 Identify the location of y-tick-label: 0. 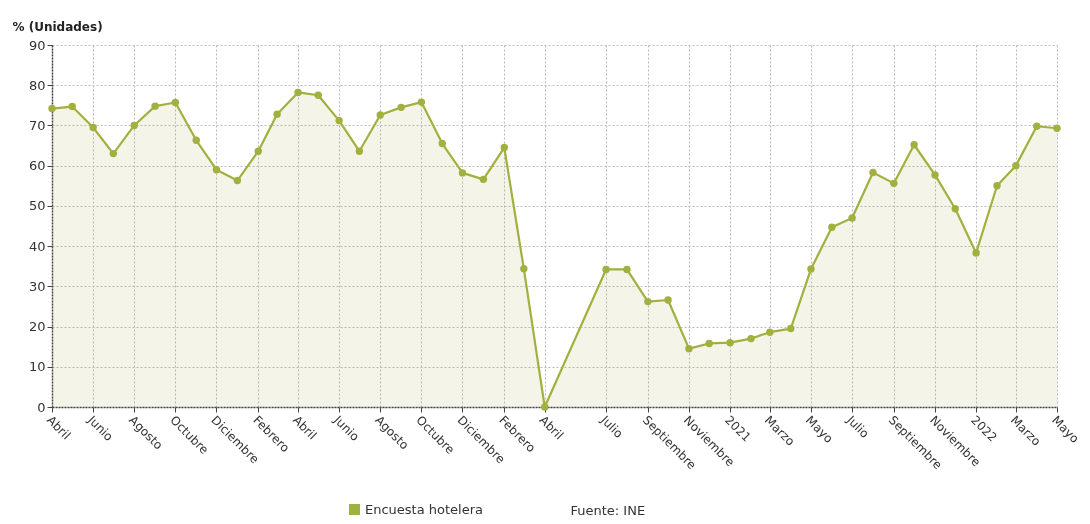
(41, 407).